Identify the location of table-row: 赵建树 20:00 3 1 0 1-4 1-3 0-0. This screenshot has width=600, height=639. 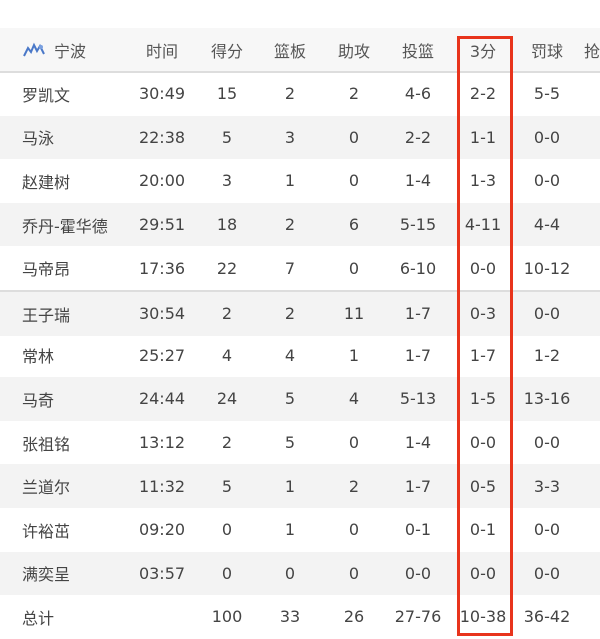
(300, 181).